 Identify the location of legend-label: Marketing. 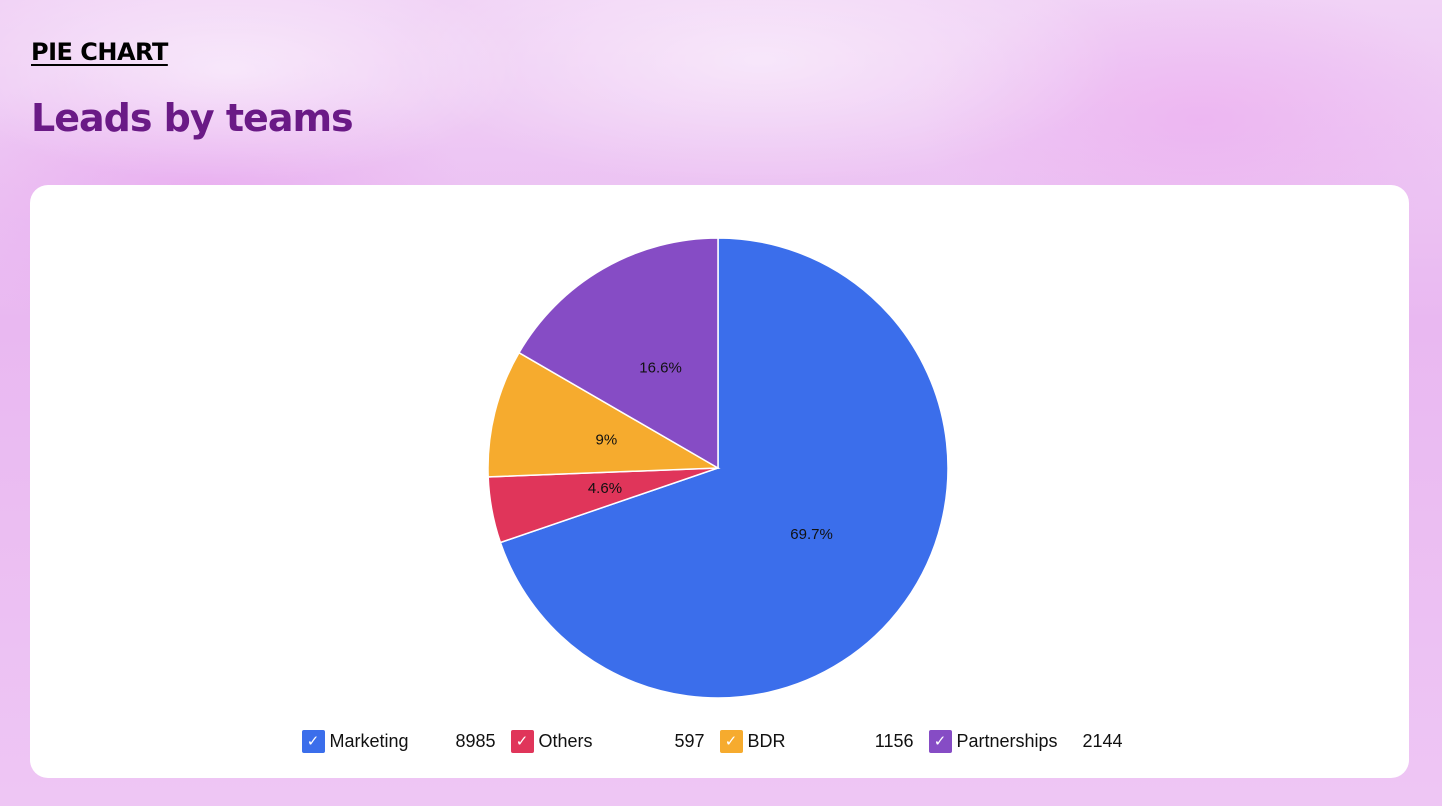
(369, 740).